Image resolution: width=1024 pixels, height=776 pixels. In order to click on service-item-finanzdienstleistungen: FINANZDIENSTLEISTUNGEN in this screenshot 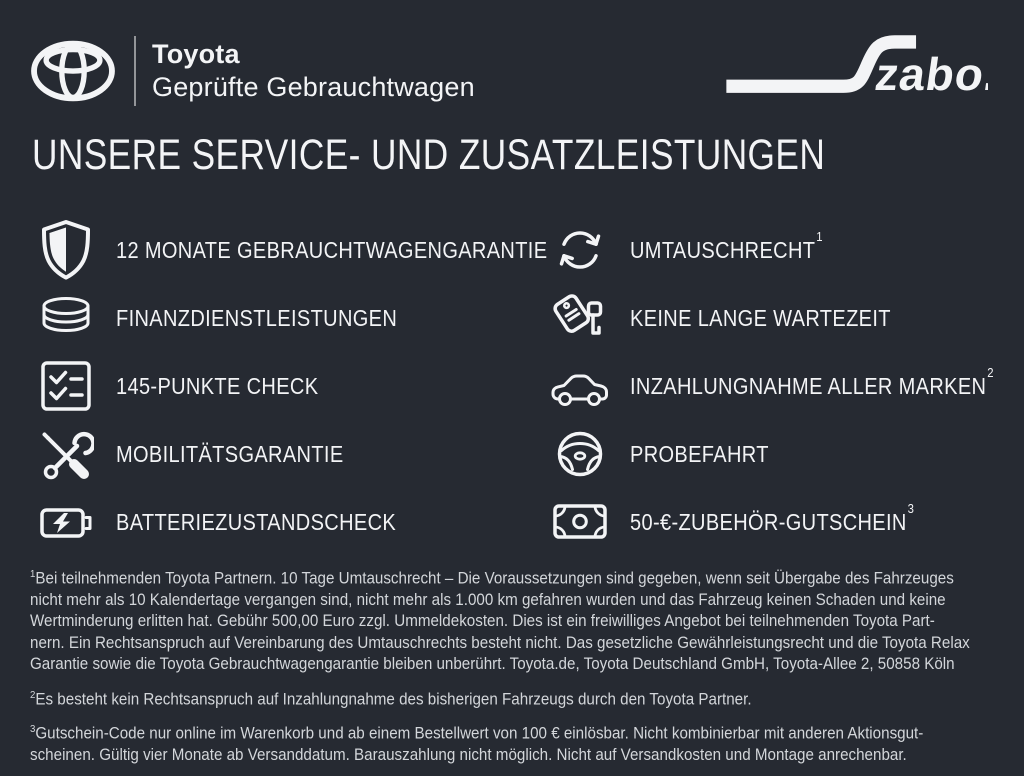, I will do `click(291, 318)`.